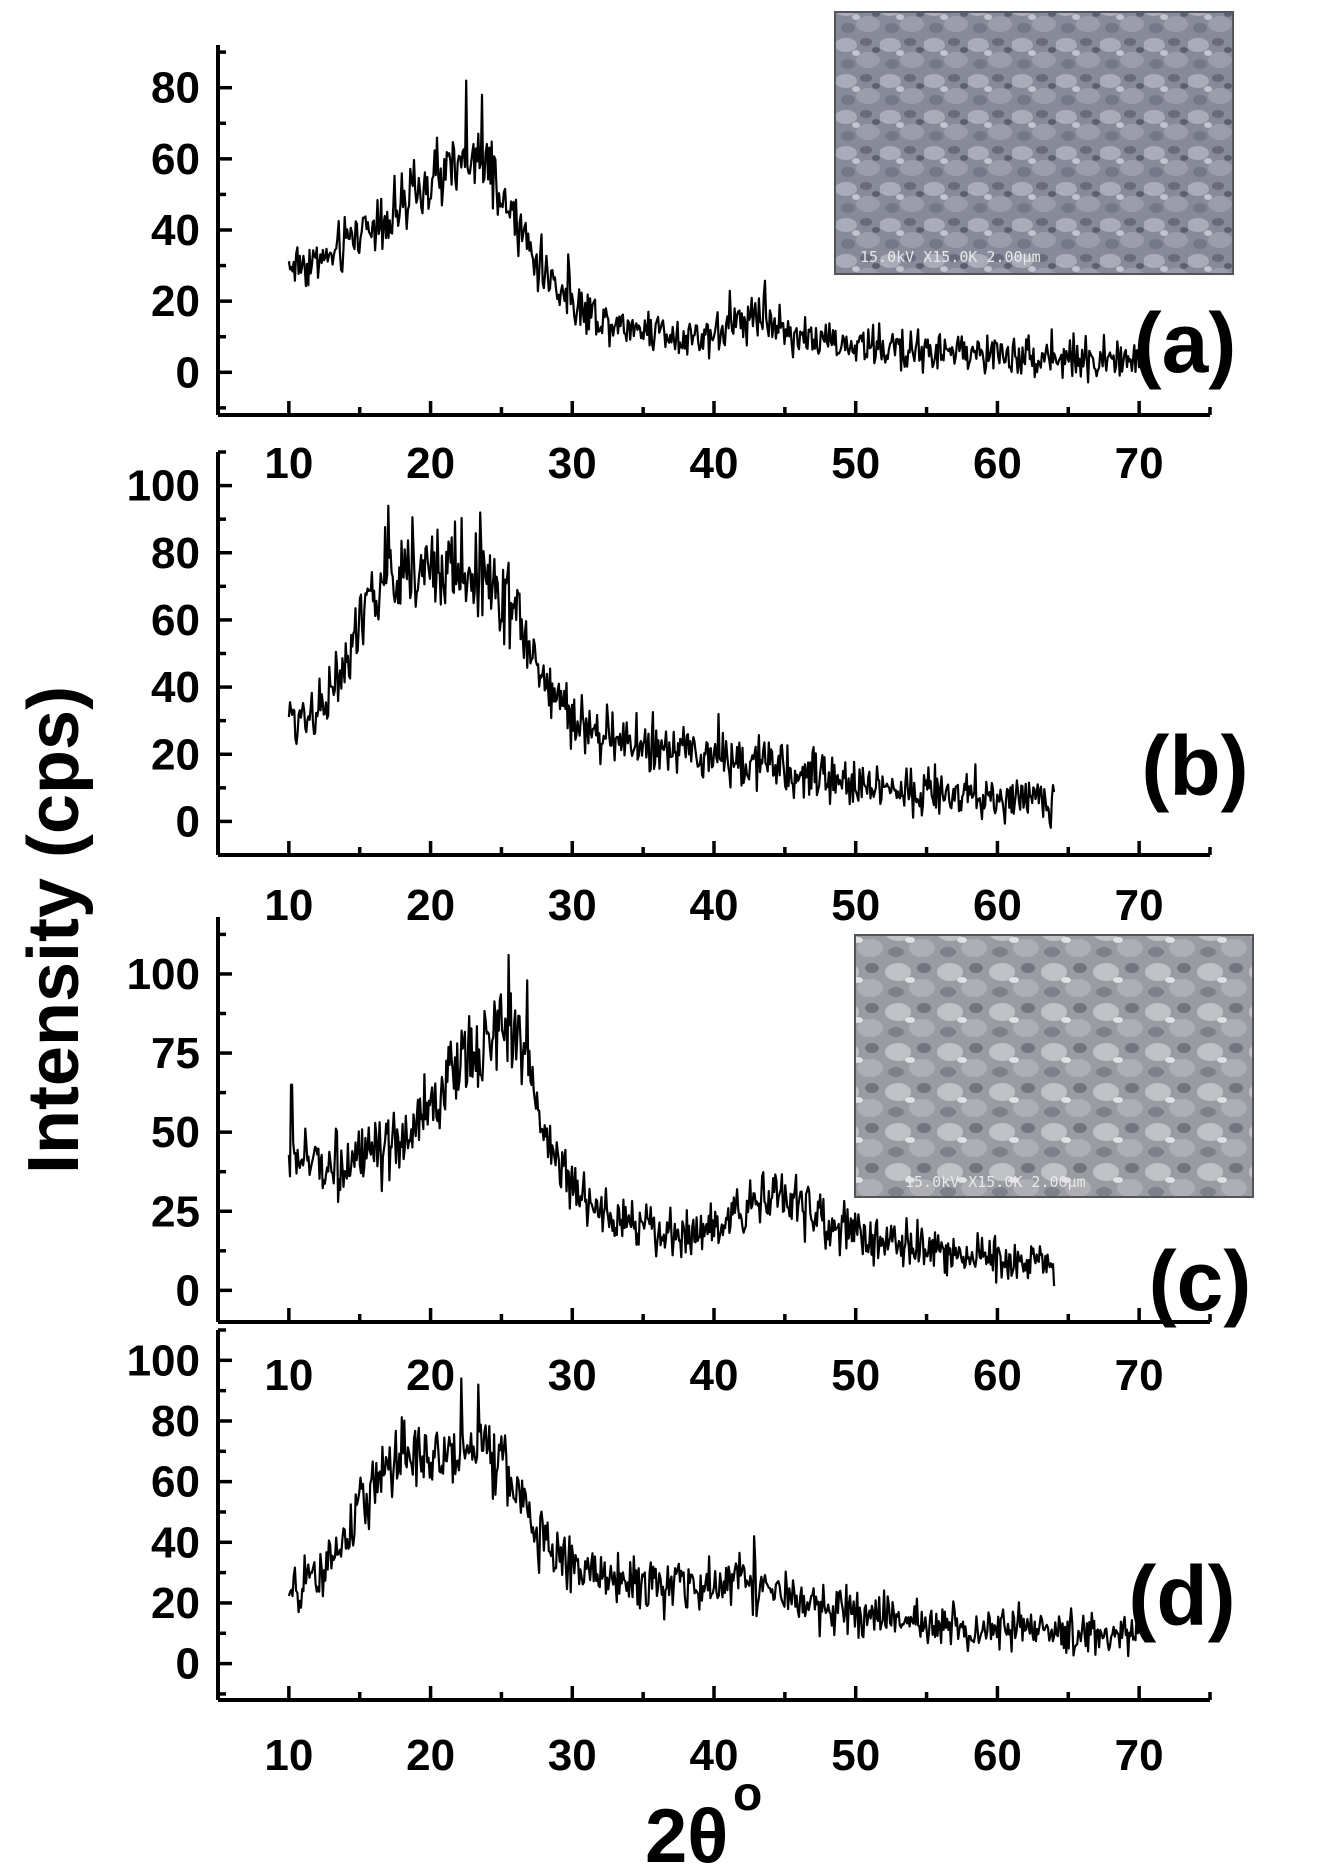 This screenshot has height=1876, width=1343. Describe the element at coordinates (1181, 1596) in the screenshot. I see `panel-label: (d)` at that location.